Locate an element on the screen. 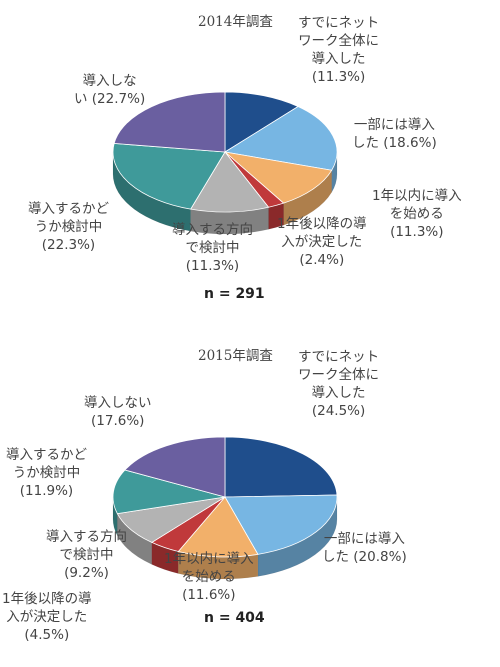  slice-label-considering-direction: 導入する方向 で検討中 (11.3%) is located at coordinates (212, 248).